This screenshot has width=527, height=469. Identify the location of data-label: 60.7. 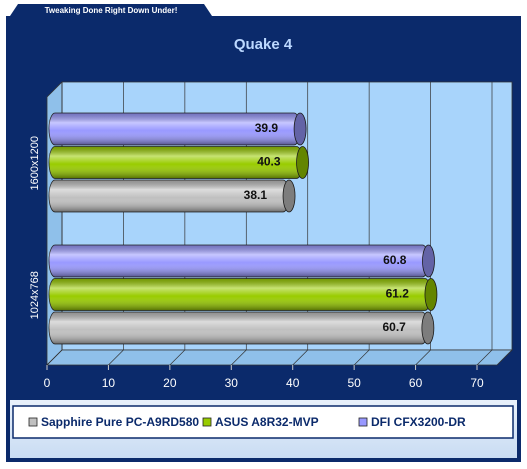
(395, 327).